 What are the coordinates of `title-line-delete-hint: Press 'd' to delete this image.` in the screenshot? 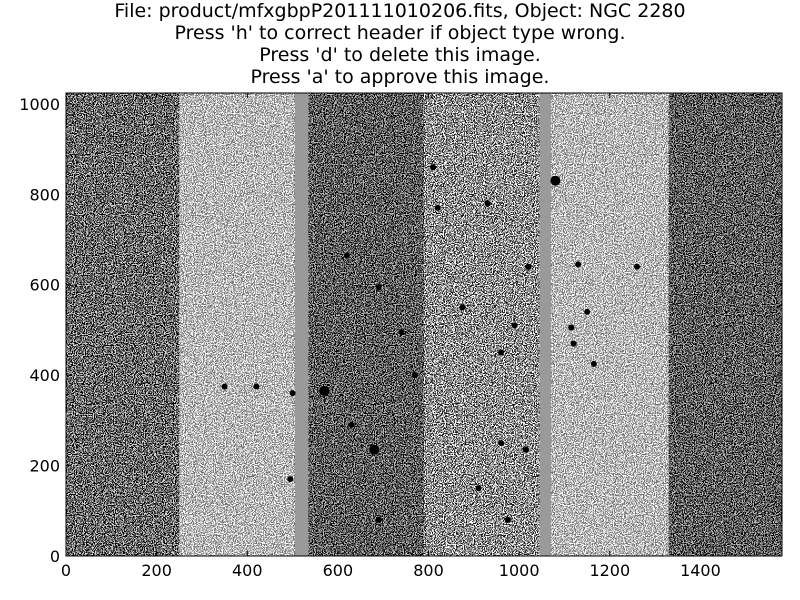 It's located at (400, 55).